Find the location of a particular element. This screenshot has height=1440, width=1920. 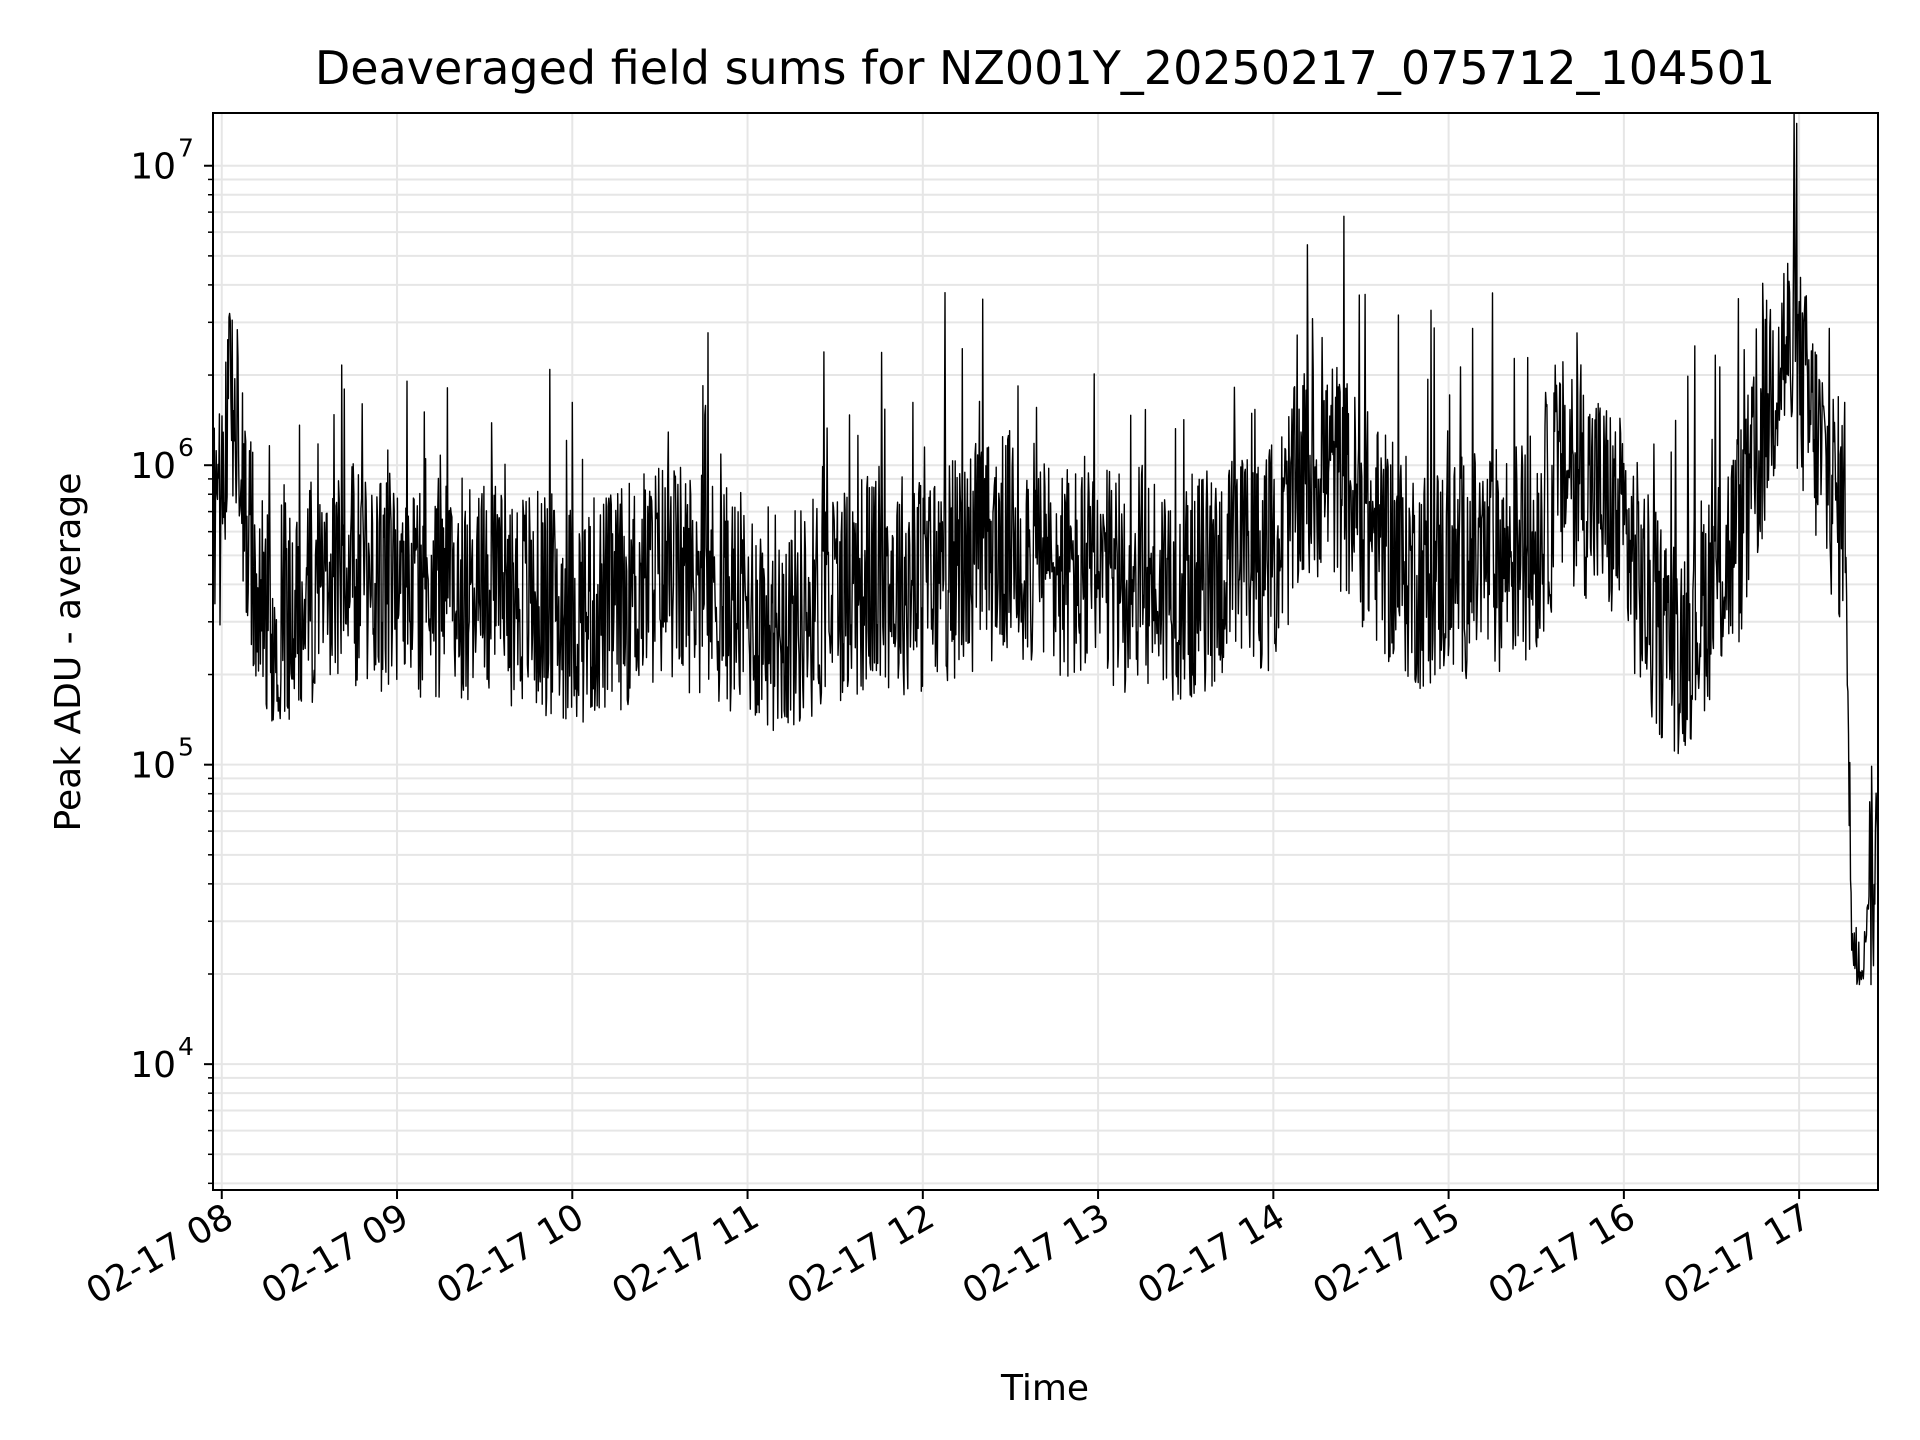

y-tick-label: 10 5 is located at coordinates (162, 760).